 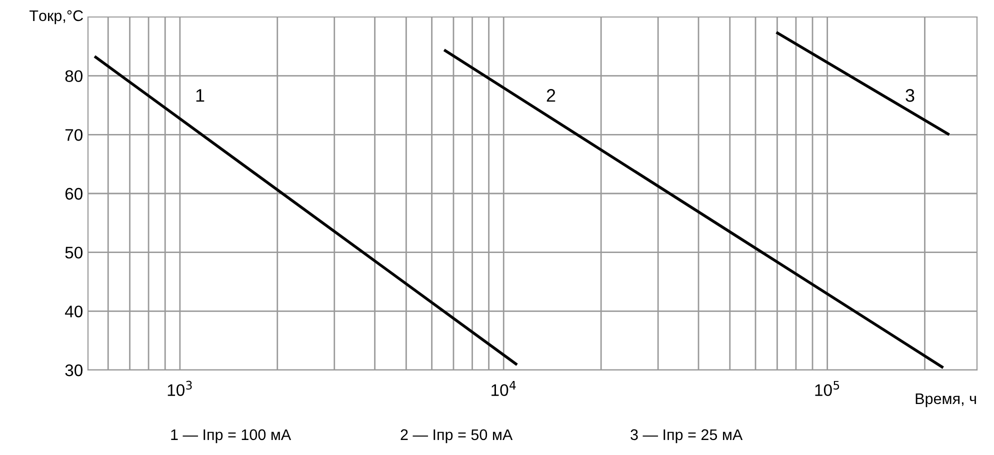 I want to click on y-tick-label: 30, so click(x=73, y=370).